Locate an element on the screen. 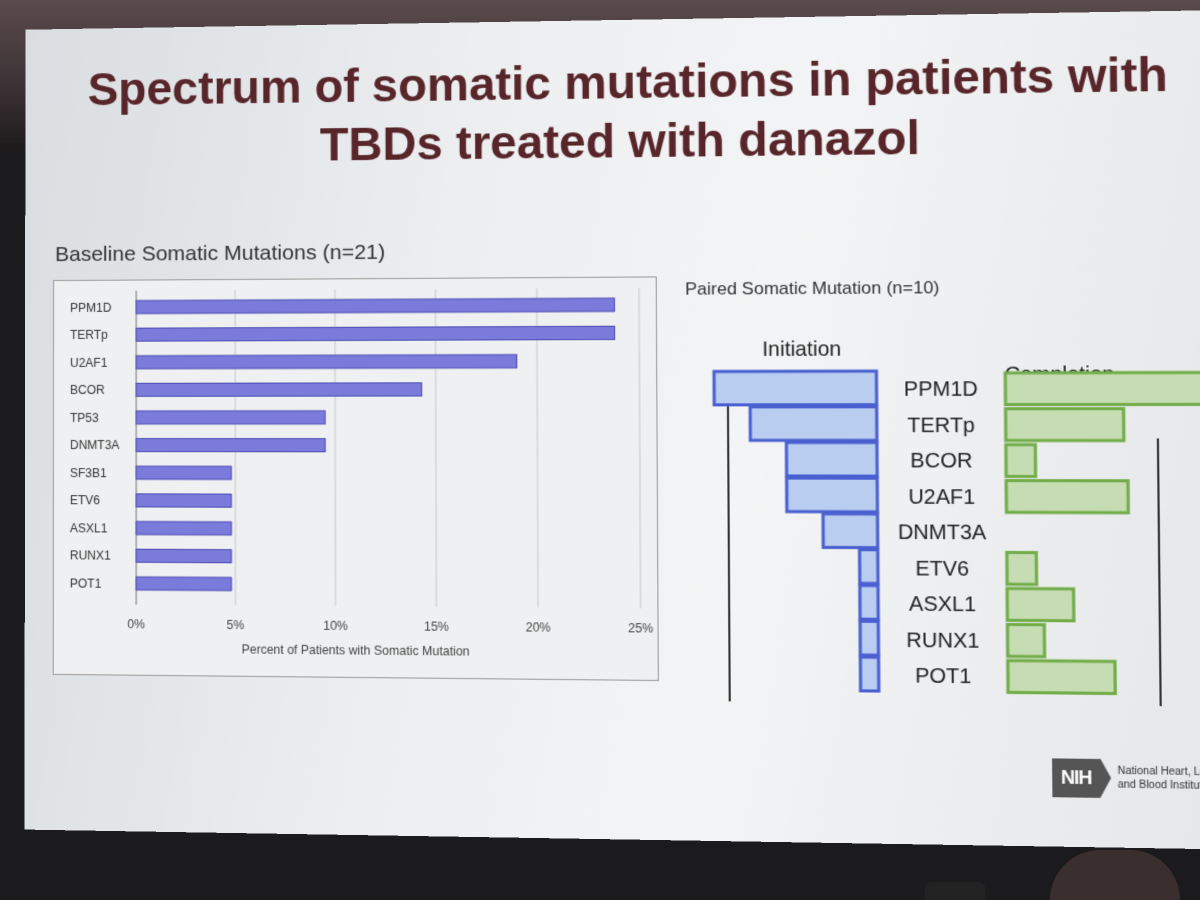 This screenshot has width=1200, height=900. left-scale-line is located at coordinates (729, 549).